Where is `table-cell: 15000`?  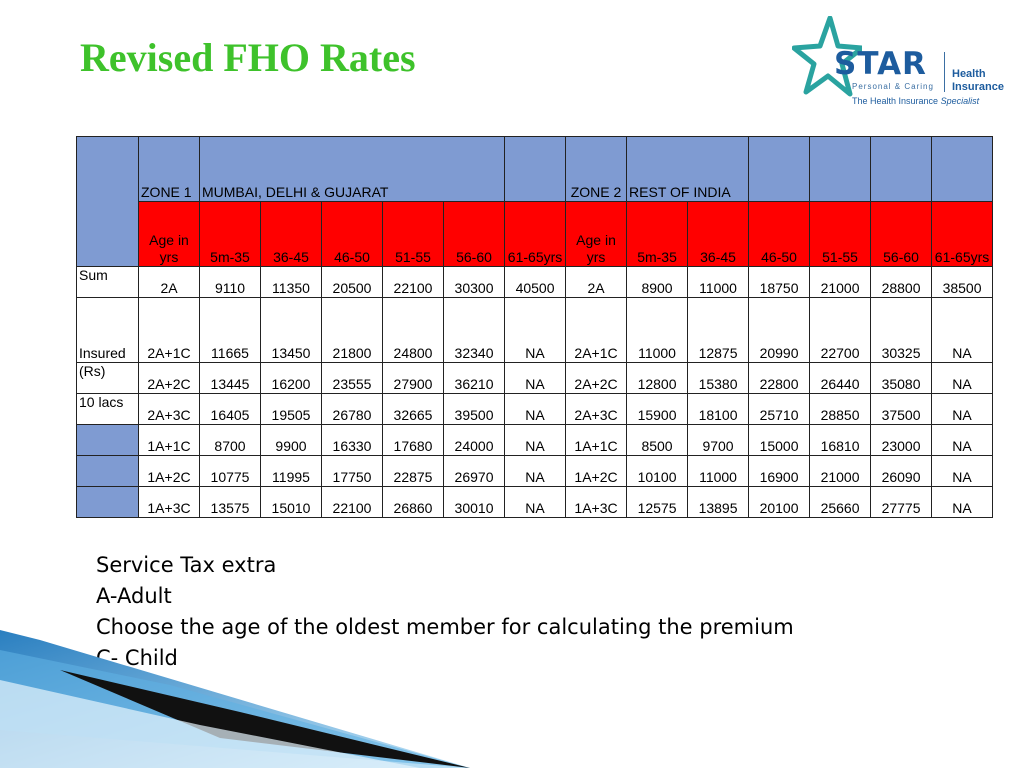
table-cell: 15000 is located at coordinates (779, 440).